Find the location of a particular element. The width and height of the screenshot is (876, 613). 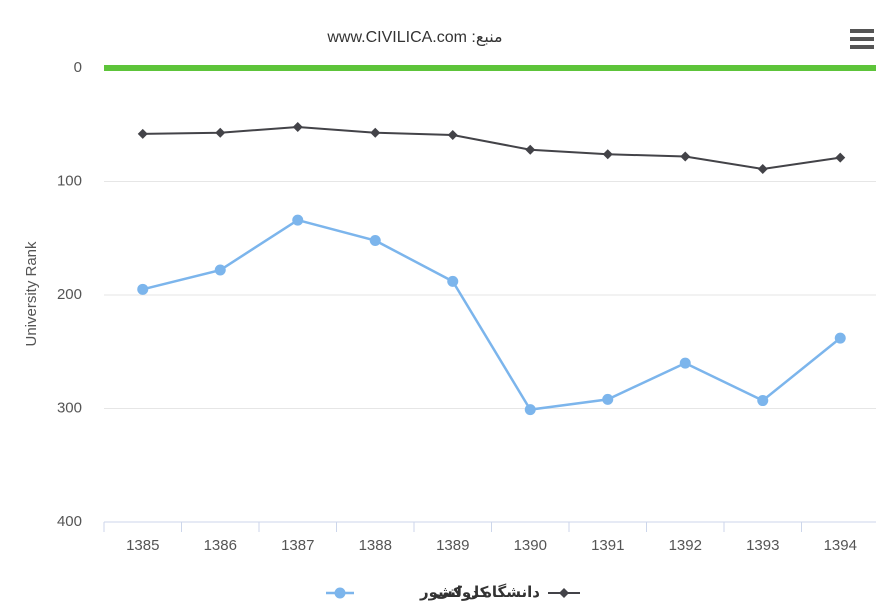

x-tick-label: 1391 is located at coordinates (607, 545).